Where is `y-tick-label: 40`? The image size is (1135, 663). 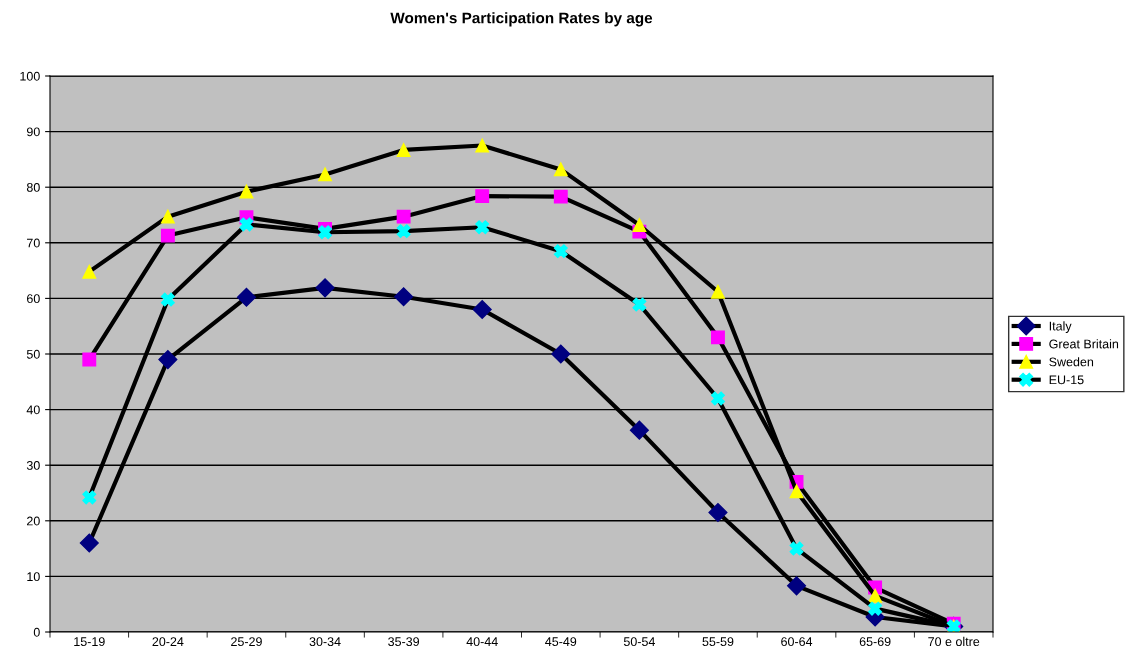
y-tick-label: 40 is located at coordinates (33, 410).